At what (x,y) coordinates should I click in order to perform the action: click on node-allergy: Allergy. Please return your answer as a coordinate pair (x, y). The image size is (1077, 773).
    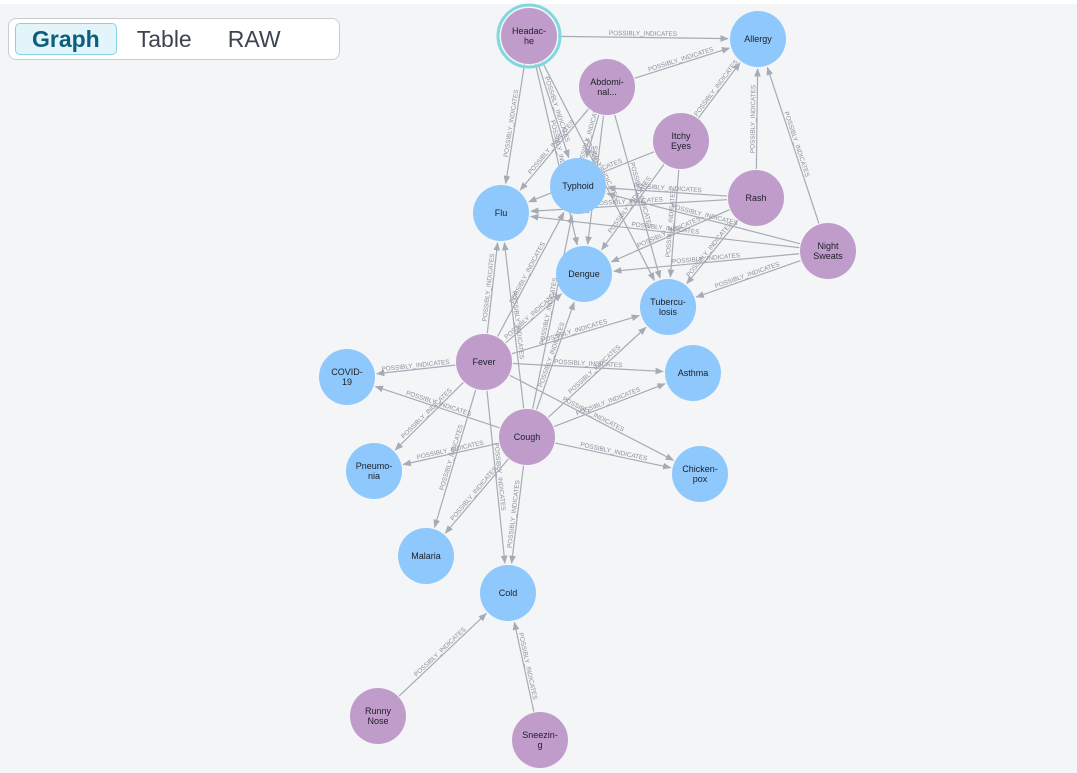
    Looking at the image, I should click on (758, 39).